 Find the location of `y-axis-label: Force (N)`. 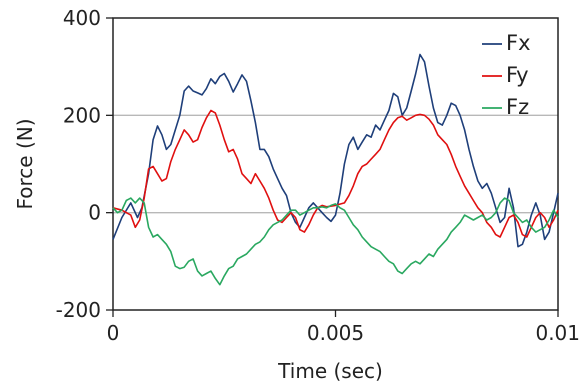

y-axis-label: Force (N) is located at coordinates (25, 163).